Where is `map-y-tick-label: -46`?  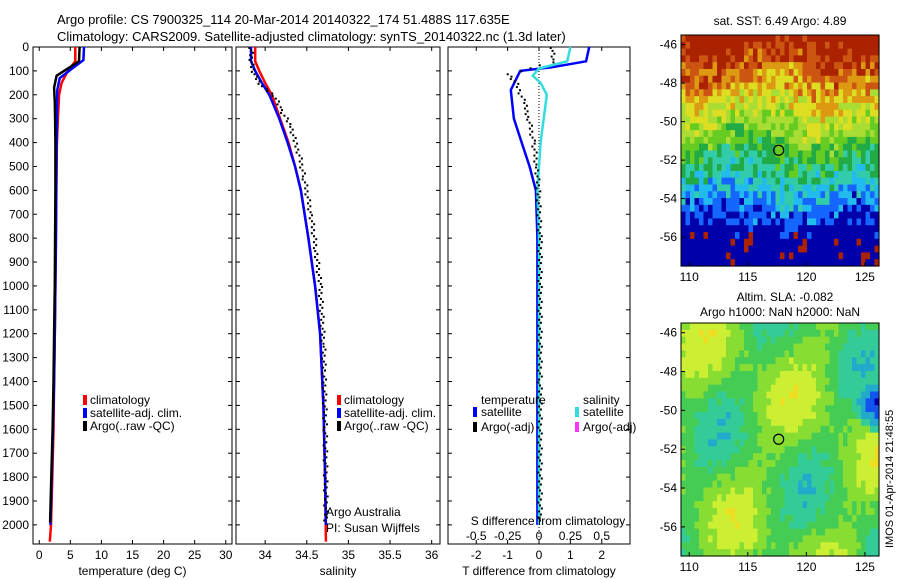
map-y-tick-label: -46 is located at coordinates (669, 333).